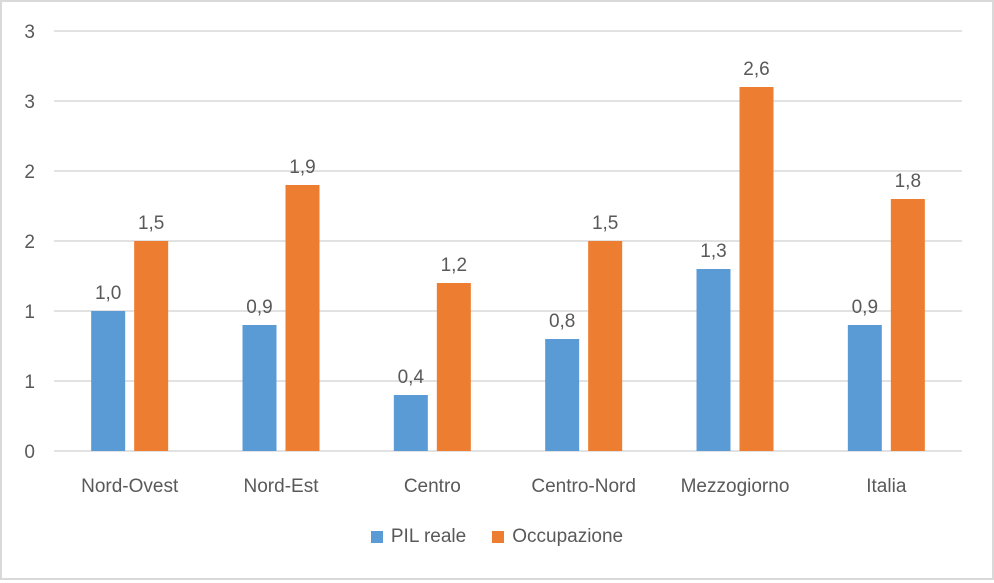 The width and height of the screenshot is (994, 583). What do you see at coordinates (568, 536) in the screenshot?
I see `legend-label-occupazione: Occupazione` at bounding box center [568, 536].